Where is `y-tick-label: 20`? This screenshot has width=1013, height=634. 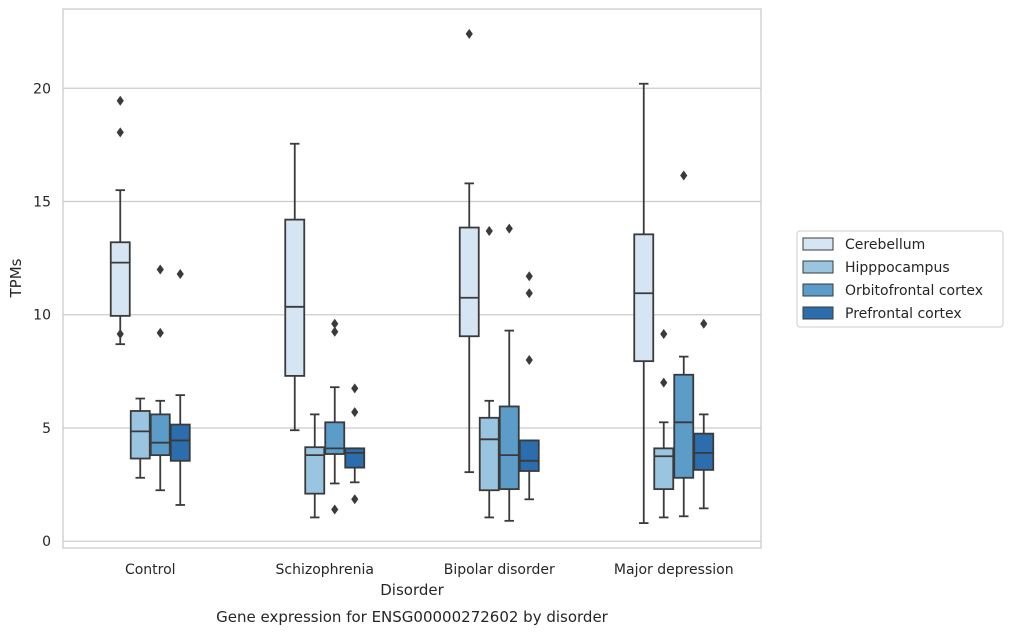
y-tick-label: 20 is located at coordinates (42, 89).